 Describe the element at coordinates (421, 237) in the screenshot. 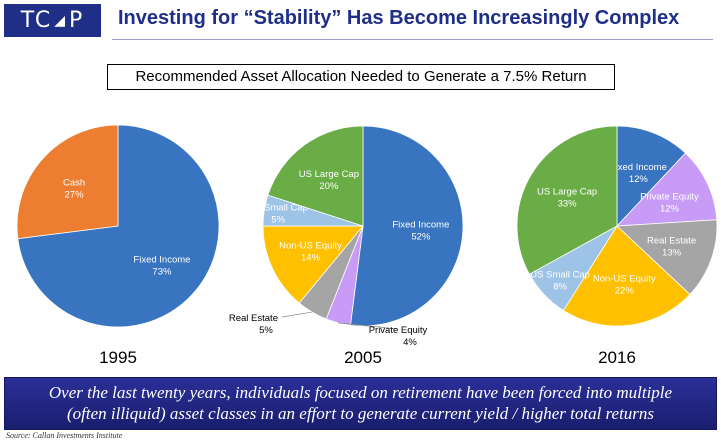

I see `slice-pct-fixed-income: 52%` at that location.